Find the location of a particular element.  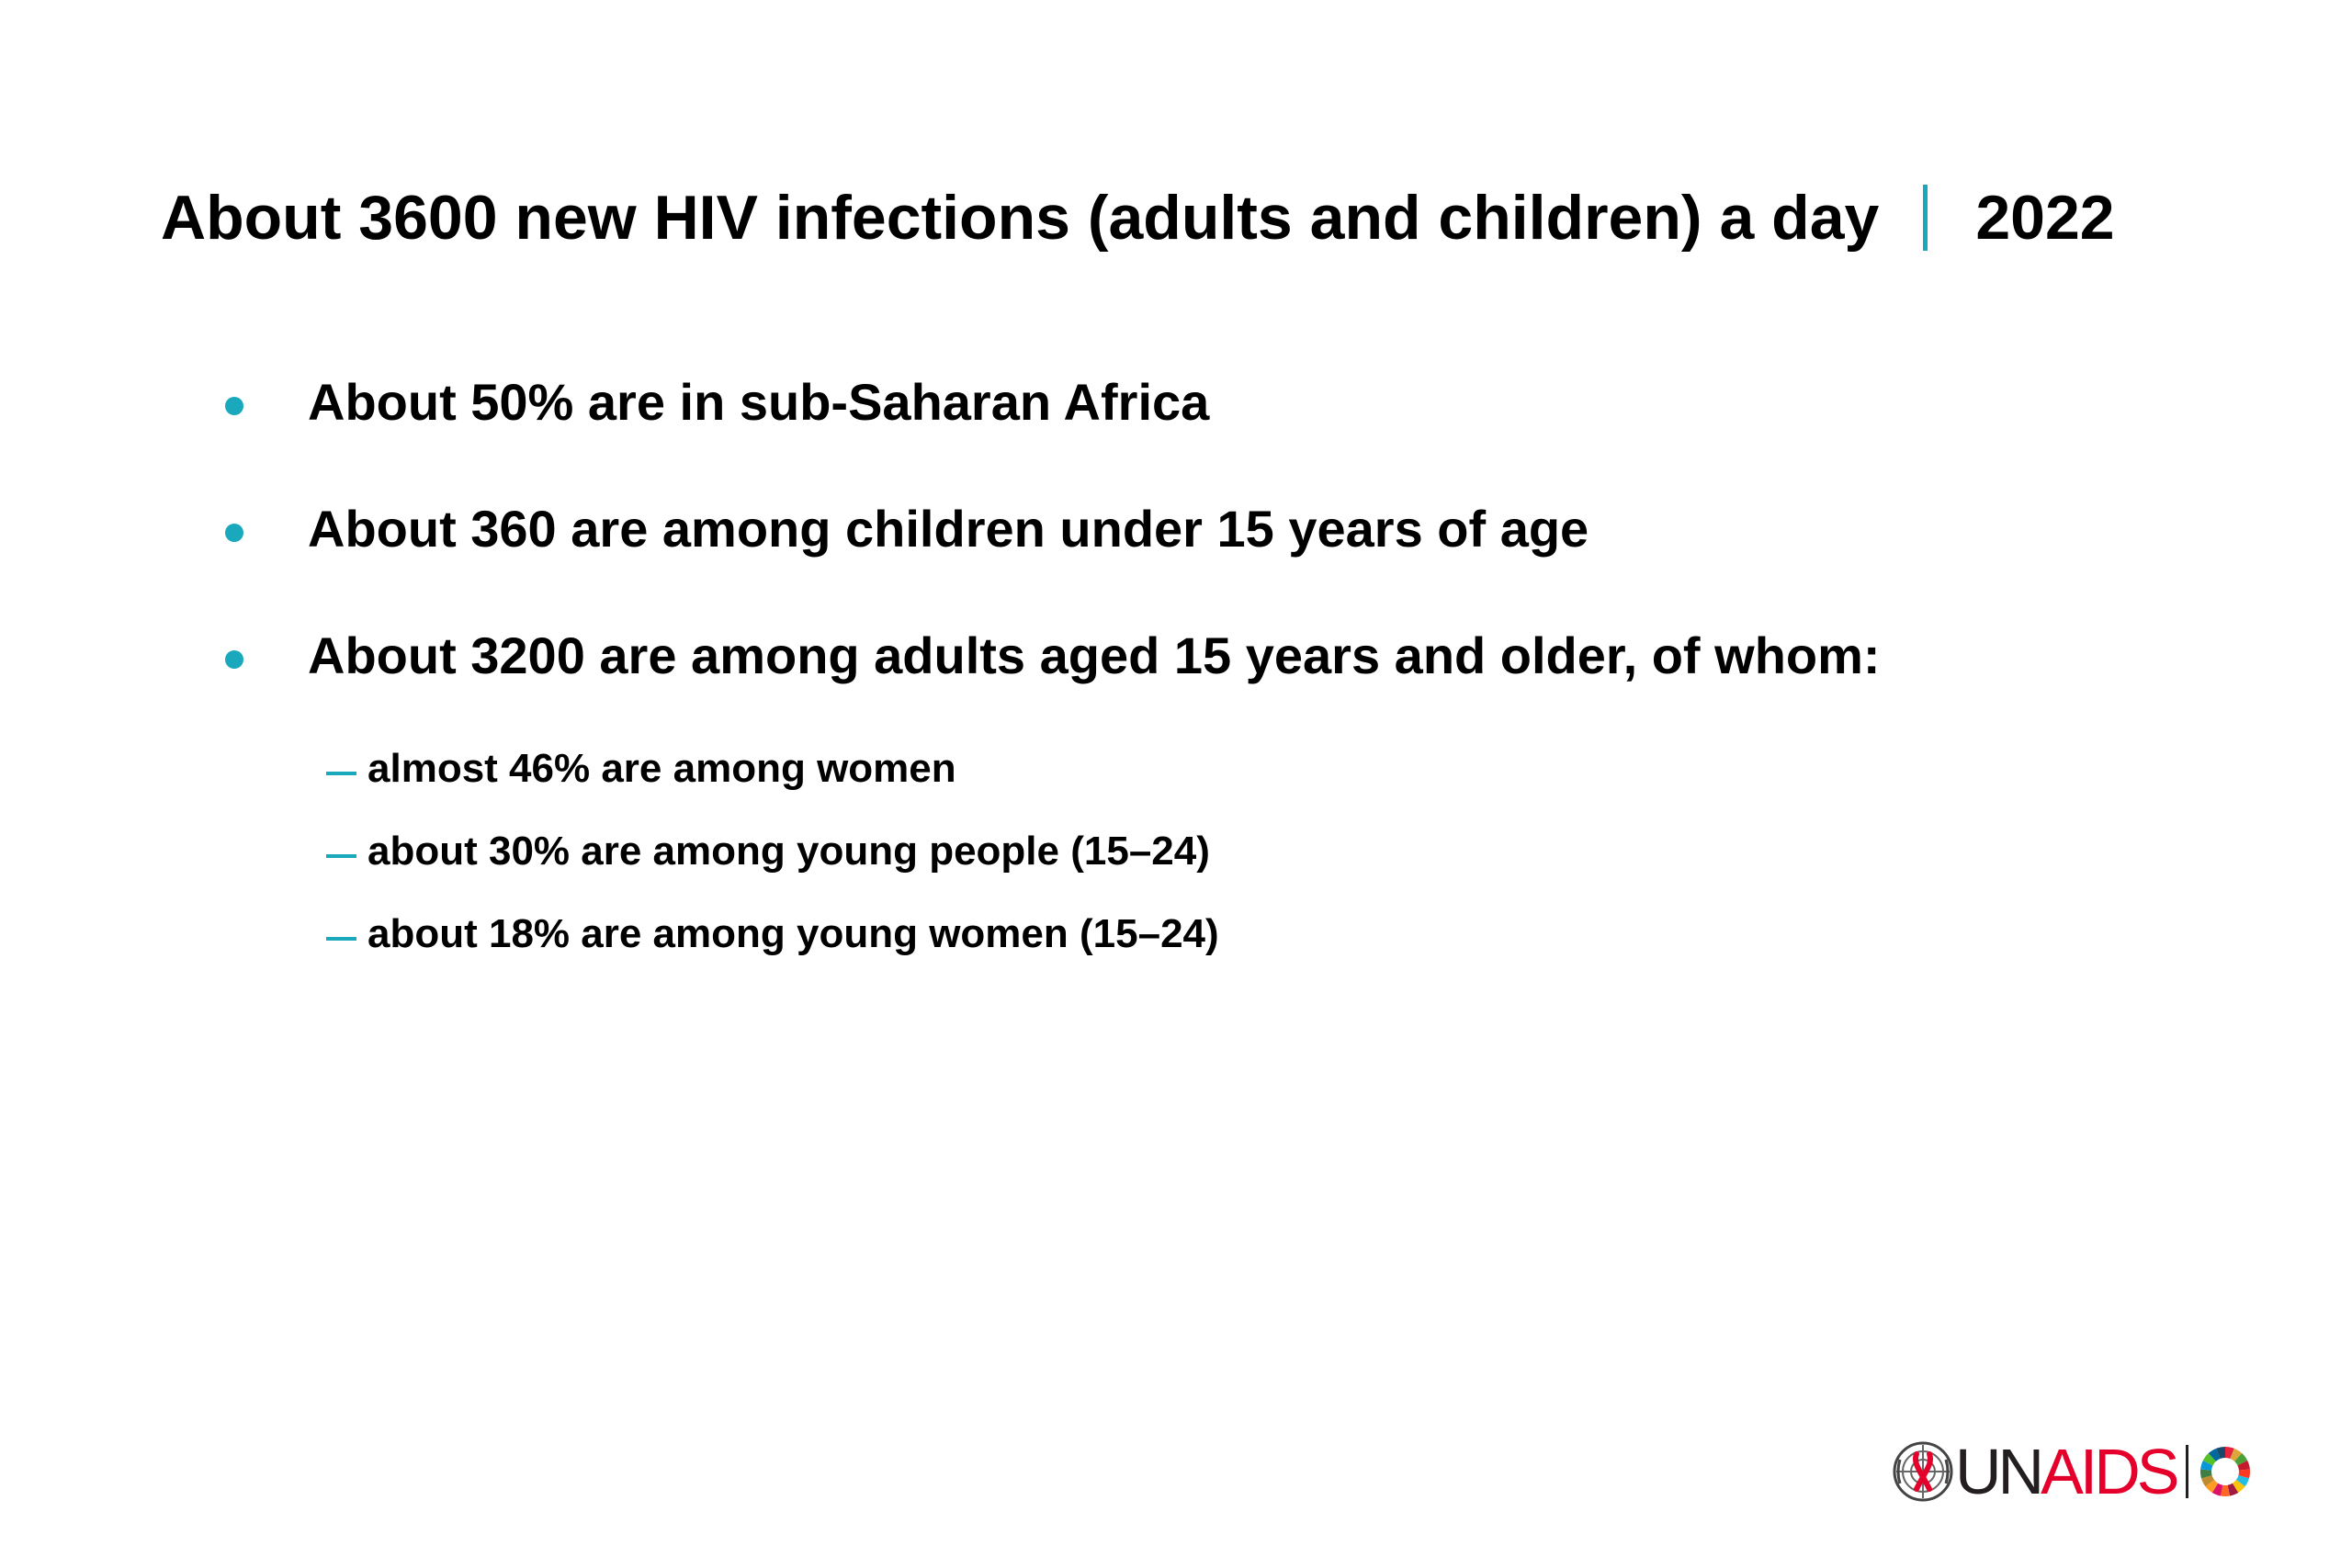

logo-divider is located at coordinates (2186, 1472).